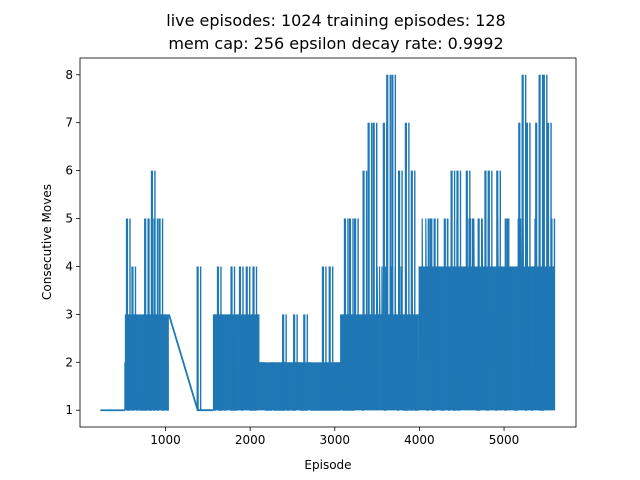 The height and width of the screenshot is (480, 640). I want to click on x-tick-label: 5000, so click(504, 440).